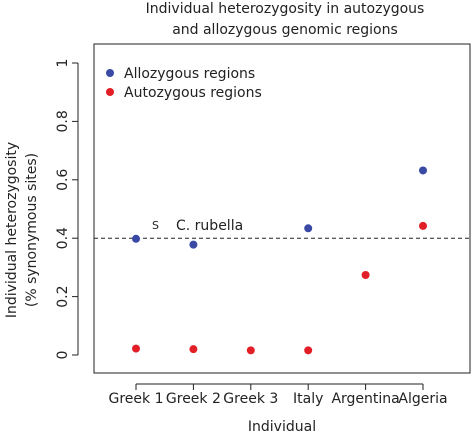 Image resolution: width=472 pixels, height=435 pixels. I want to click on legend-marker-allozygous, so click(110, 73).